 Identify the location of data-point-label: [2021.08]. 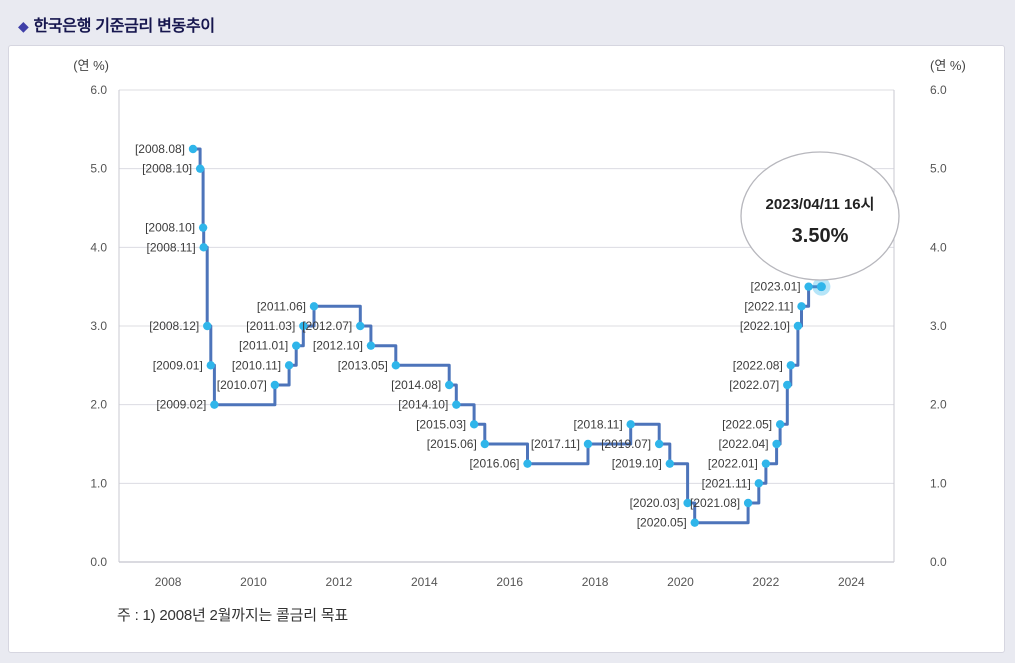
(715, 503).